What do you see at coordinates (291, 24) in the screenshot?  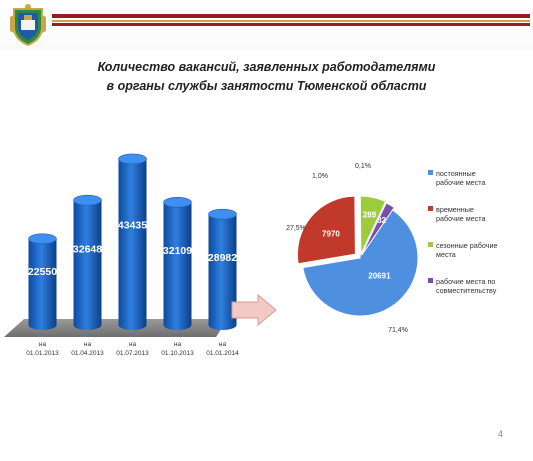 I see `header-stripe-bottom` at bounding box center [291, 24].